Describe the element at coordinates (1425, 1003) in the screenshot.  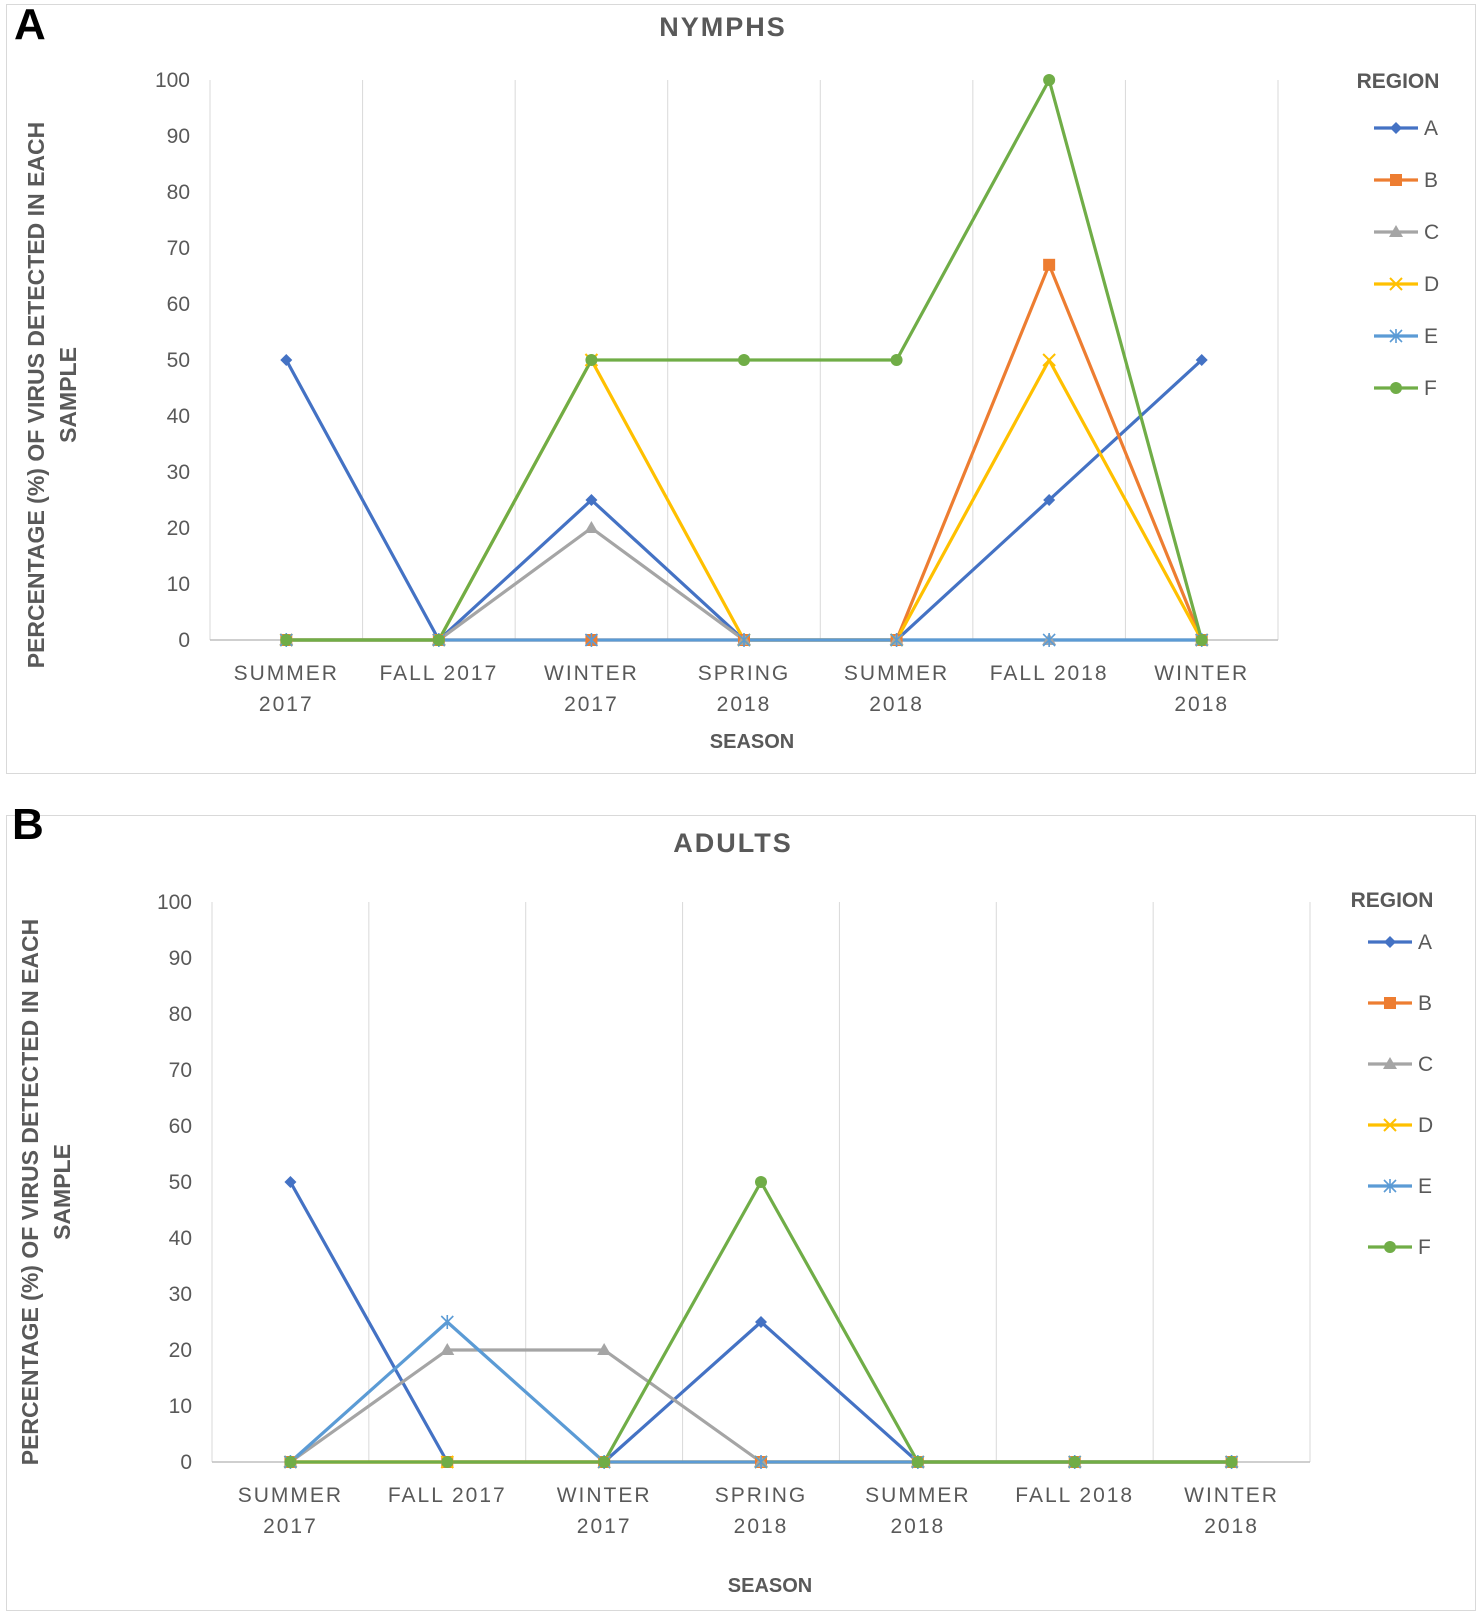
I see `legend-label-b: B` at that location.